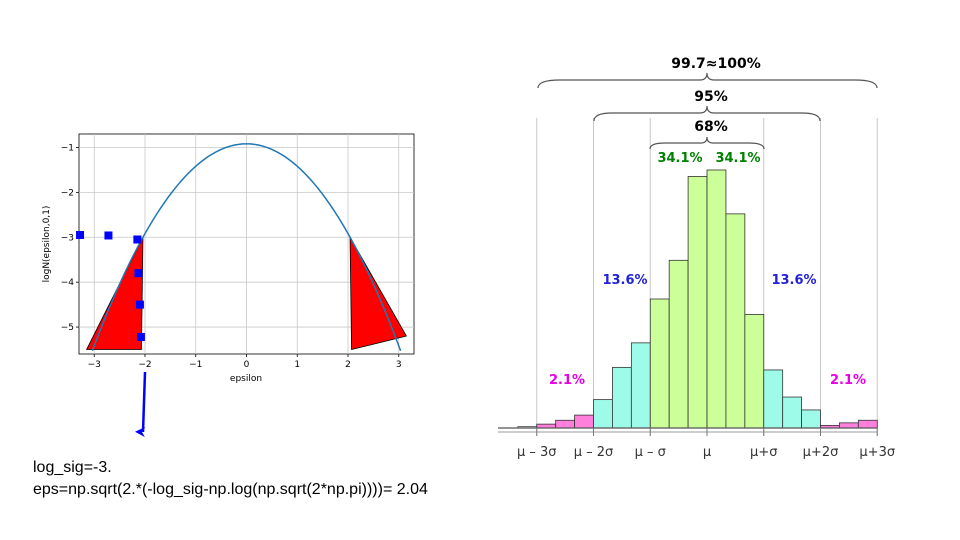  I want to click on pct-label-inner-right: 34.1%, so click(737, 158).